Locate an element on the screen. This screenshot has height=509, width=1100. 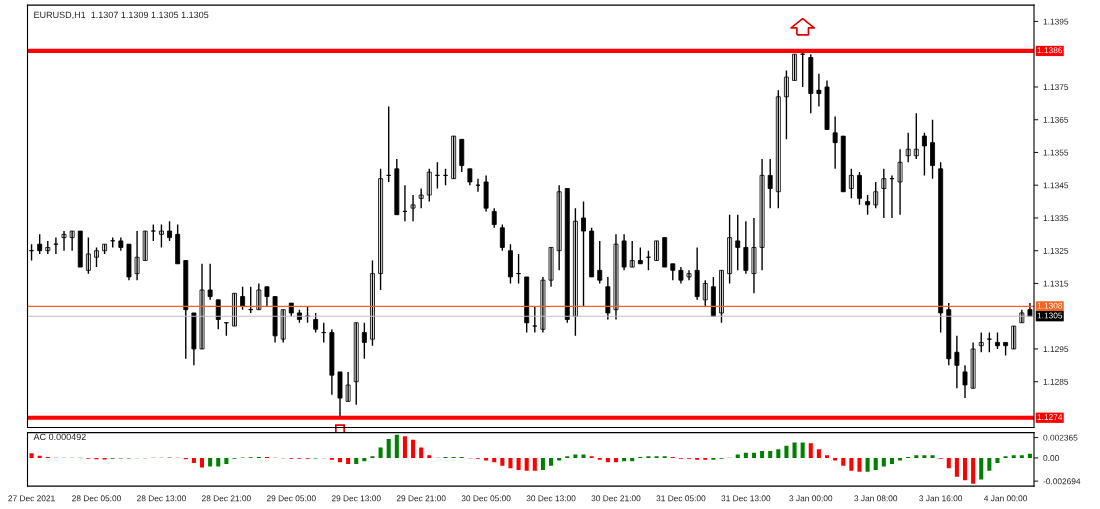
y-tick-label: 1.1365 is located at coordinates (1056, 119).